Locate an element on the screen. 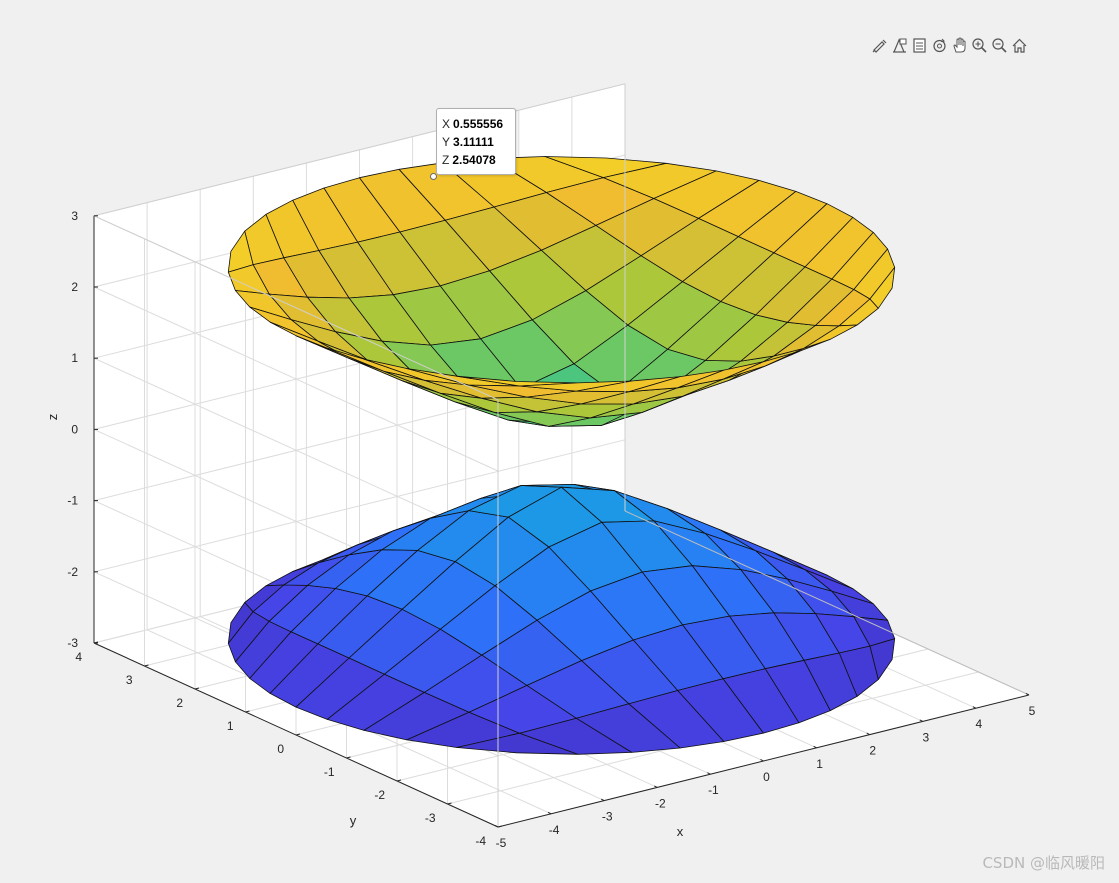 This screenshot has height=883, width=1119. pan-hand-icon is located at coordinates (959, 44).